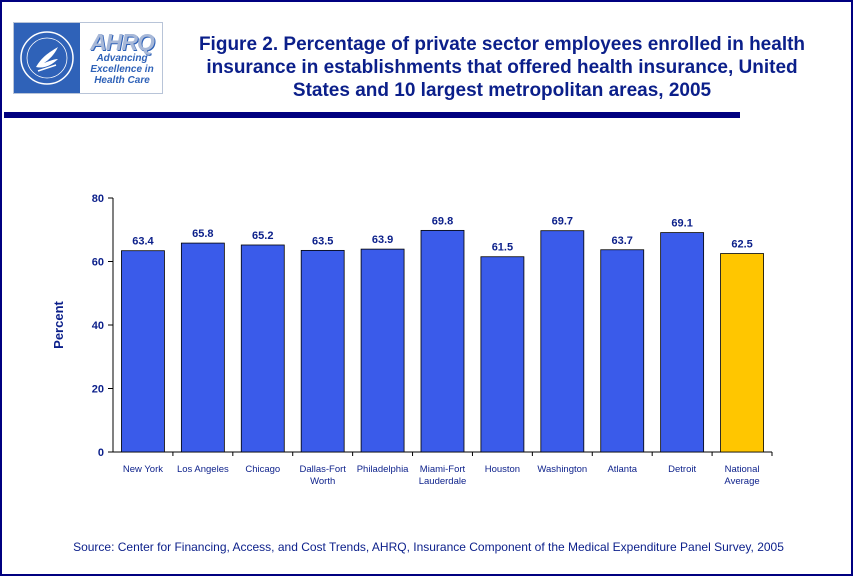 The height and width of the screenshot is (576, 853). I want to click on x-tick-label: Dallas-Fort, so click(322, 469).